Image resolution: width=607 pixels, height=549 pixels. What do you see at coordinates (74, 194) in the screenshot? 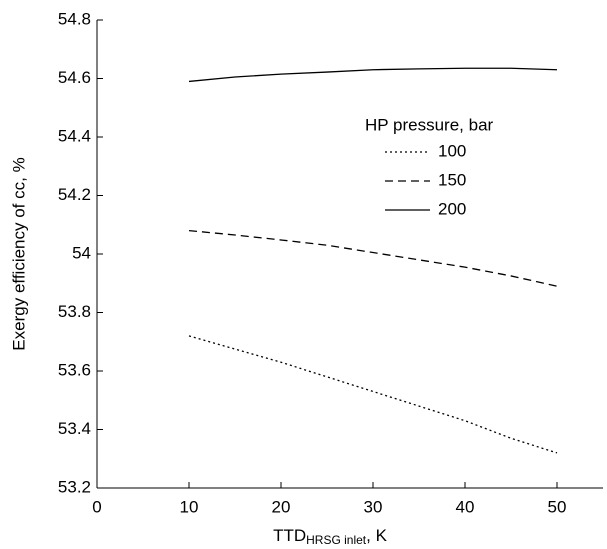
I see `y-tick-label: 54.2` at bounding box center [74, 194].